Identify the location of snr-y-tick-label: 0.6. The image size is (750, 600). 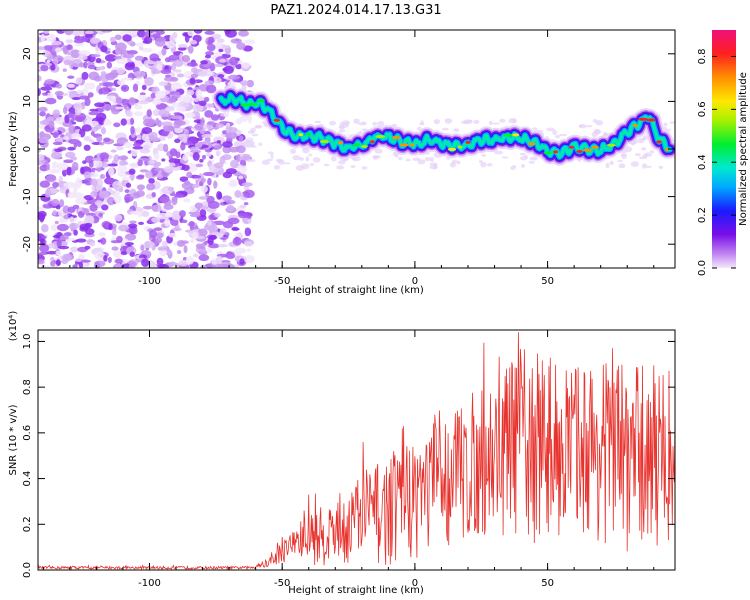
(27, 433).